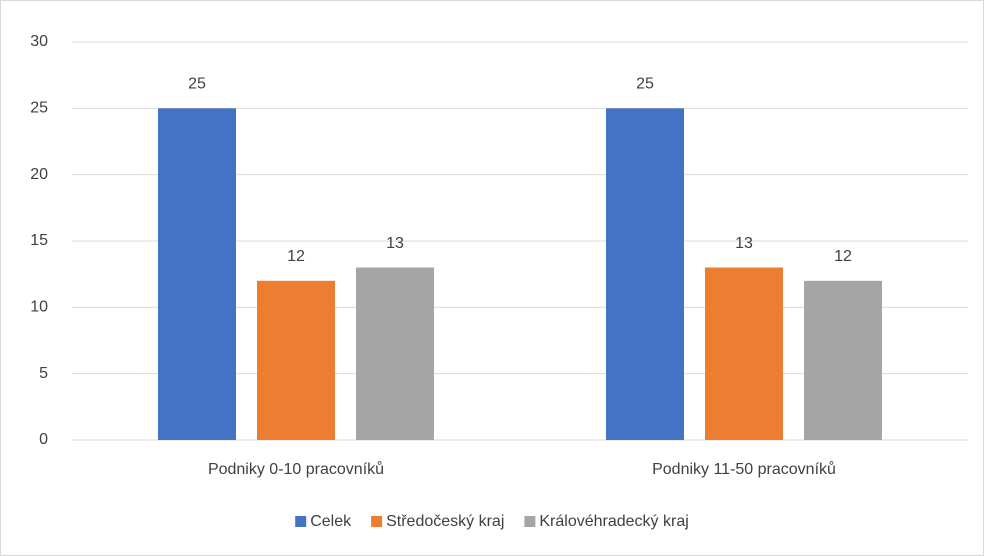 The width and height of the screenshot is (984, 556). Describe the element at coordinates (39, 108) in the screenshot. I see `y-tick-label: 25` at that location.